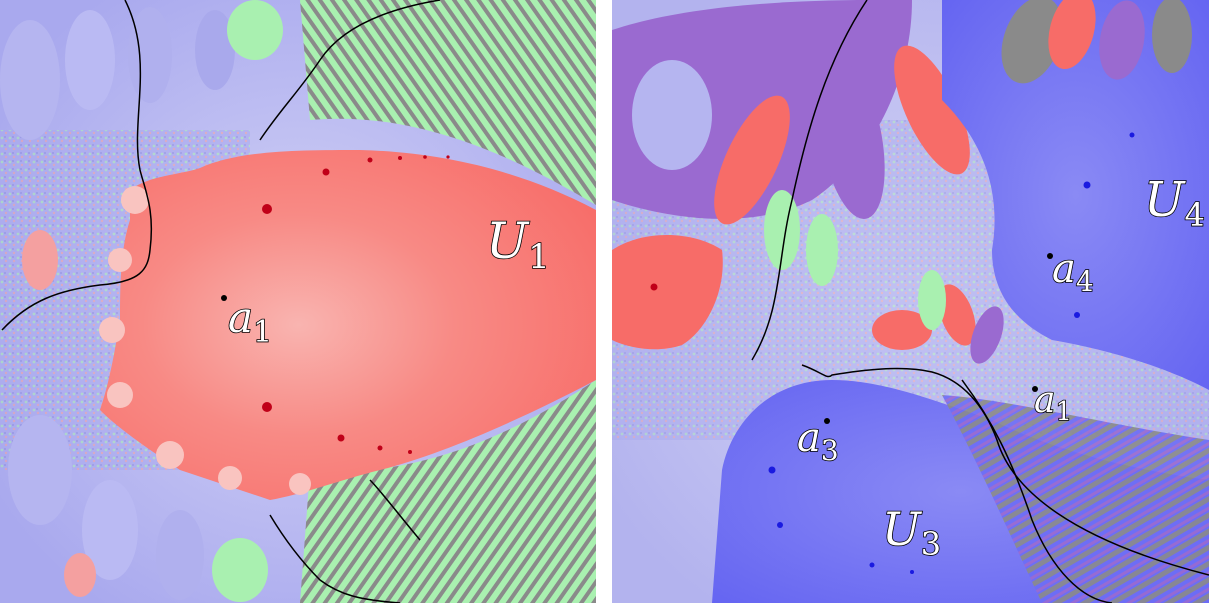  I want to click on red-basin-bumps, so click(205, 340).